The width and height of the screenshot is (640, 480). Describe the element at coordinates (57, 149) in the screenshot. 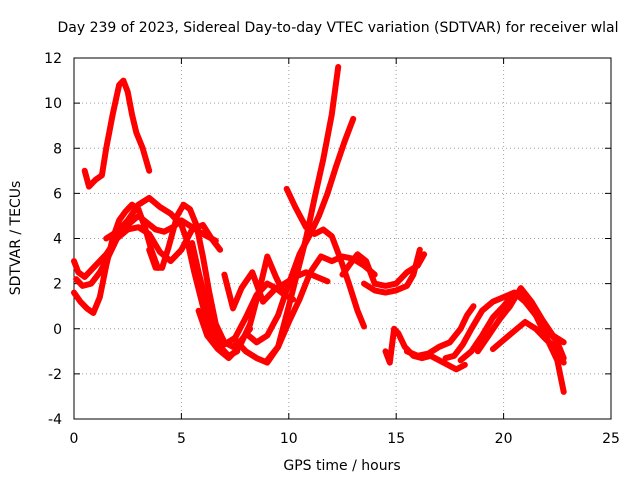

I see `y-tick-label: 8` at that location.